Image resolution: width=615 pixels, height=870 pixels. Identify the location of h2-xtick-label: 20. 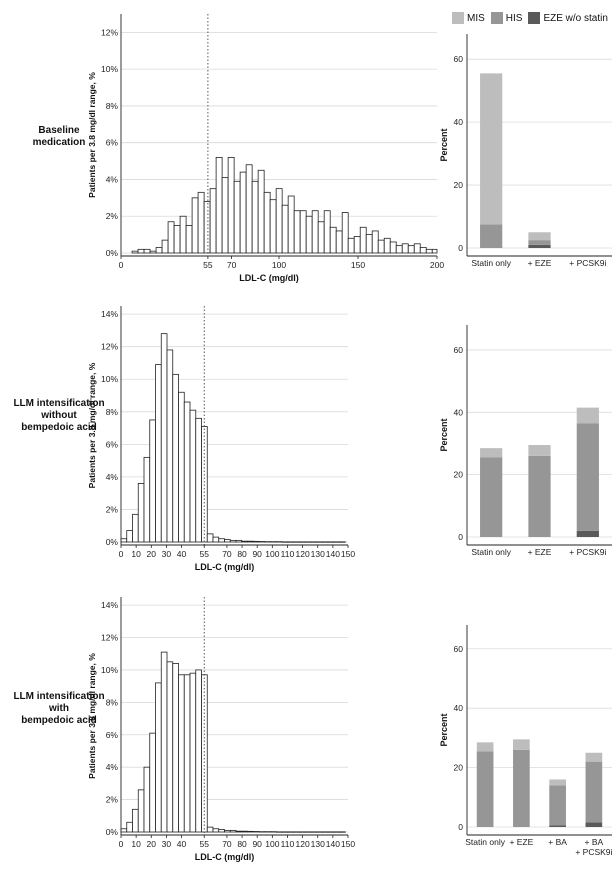
(152, 554).